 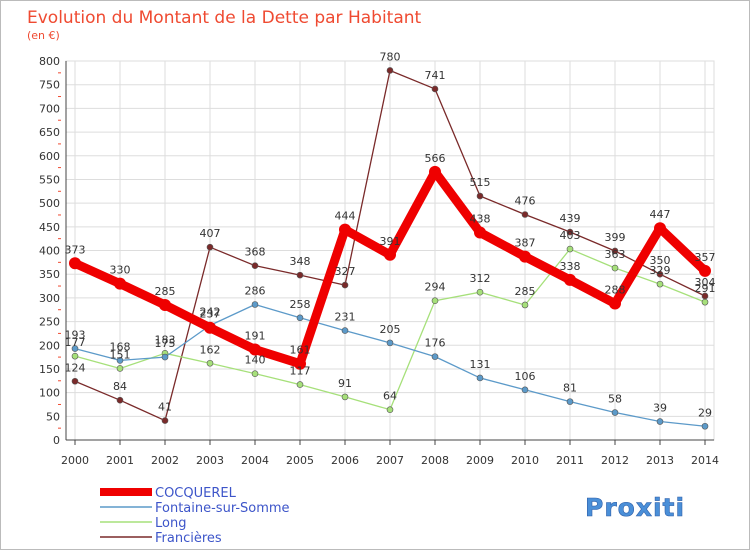 I want to click on y-tick-label: 700, so click(x=49, y=108).